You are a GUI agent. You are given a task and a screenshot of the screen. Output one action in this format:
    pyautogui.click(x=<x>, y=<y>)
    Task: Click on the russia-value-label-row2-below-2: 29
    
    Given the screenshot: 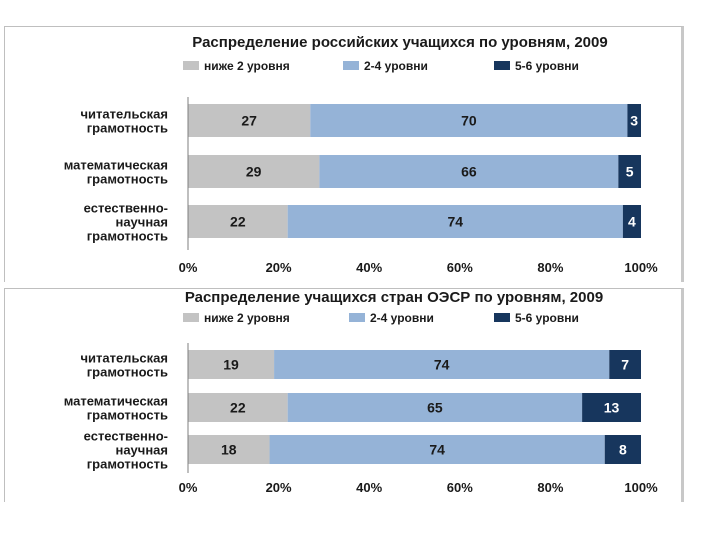 What is the action you would take?
    pyautogui.click(x=254, y=172)
    